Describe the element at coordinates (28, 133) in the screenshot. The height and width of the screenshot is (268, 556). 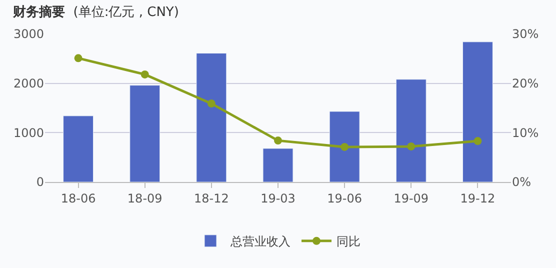
I see `y-tick-label: 1000` at that location.